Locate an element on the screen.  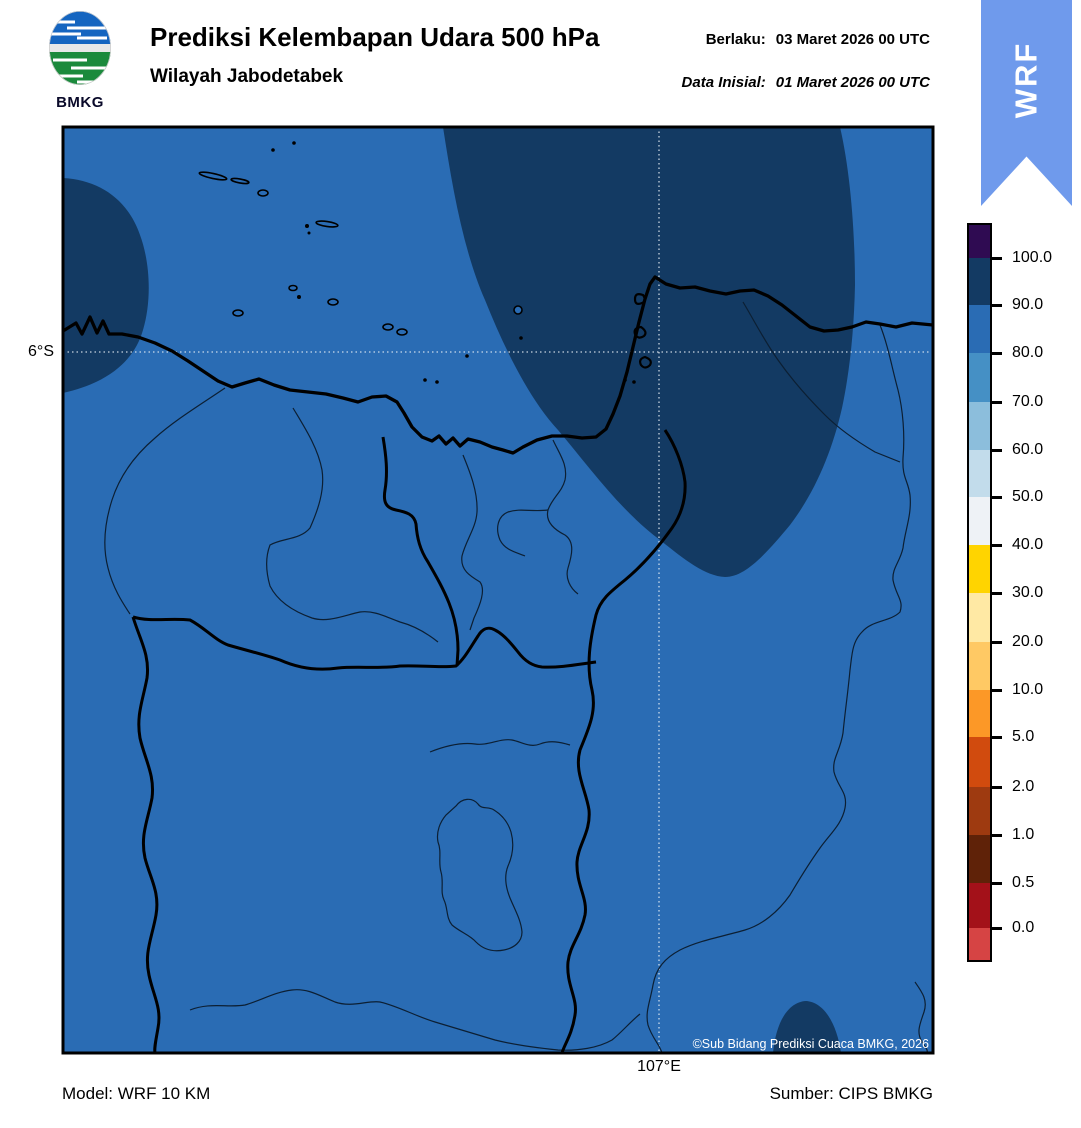
coastline is located at coordinates (498, 365).